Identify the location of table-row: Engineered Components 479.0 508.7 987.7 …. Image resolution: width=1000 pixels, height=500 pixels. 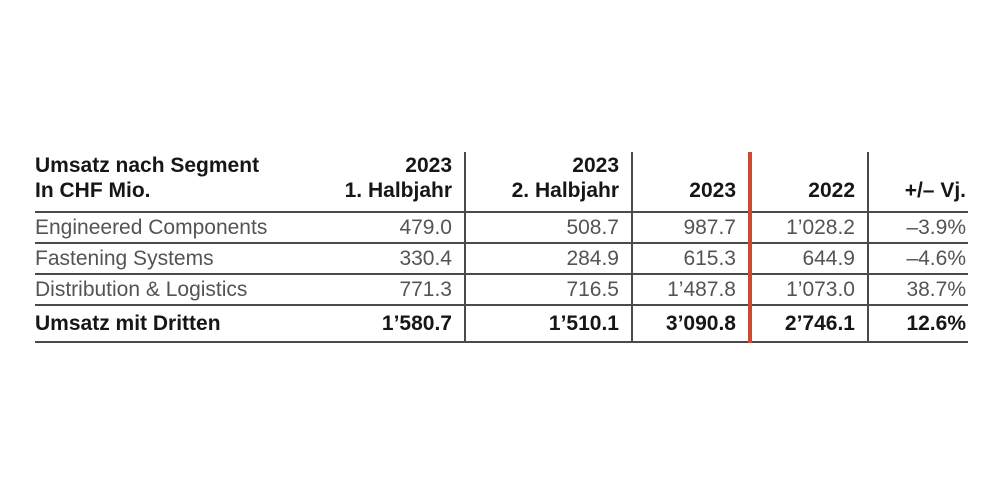
(501, 228).